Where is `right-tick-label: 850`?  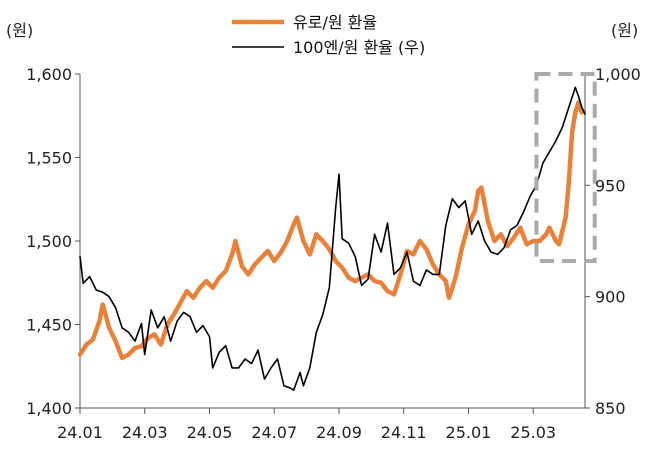
right-tick-label: 850 is located at coordinates (610, 408).